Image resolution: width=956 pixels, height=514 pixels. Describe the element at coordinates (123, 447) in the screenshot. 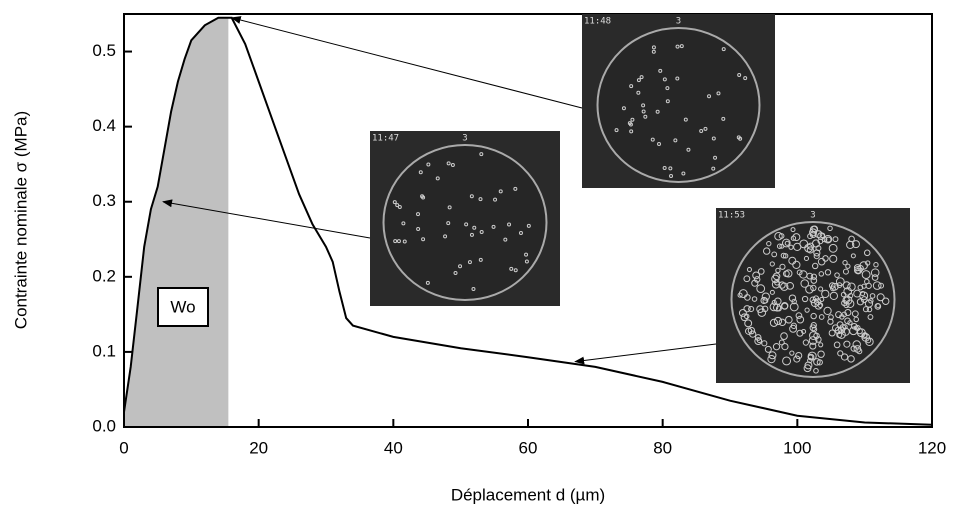

I see `x-tick-label: 0` at that location.